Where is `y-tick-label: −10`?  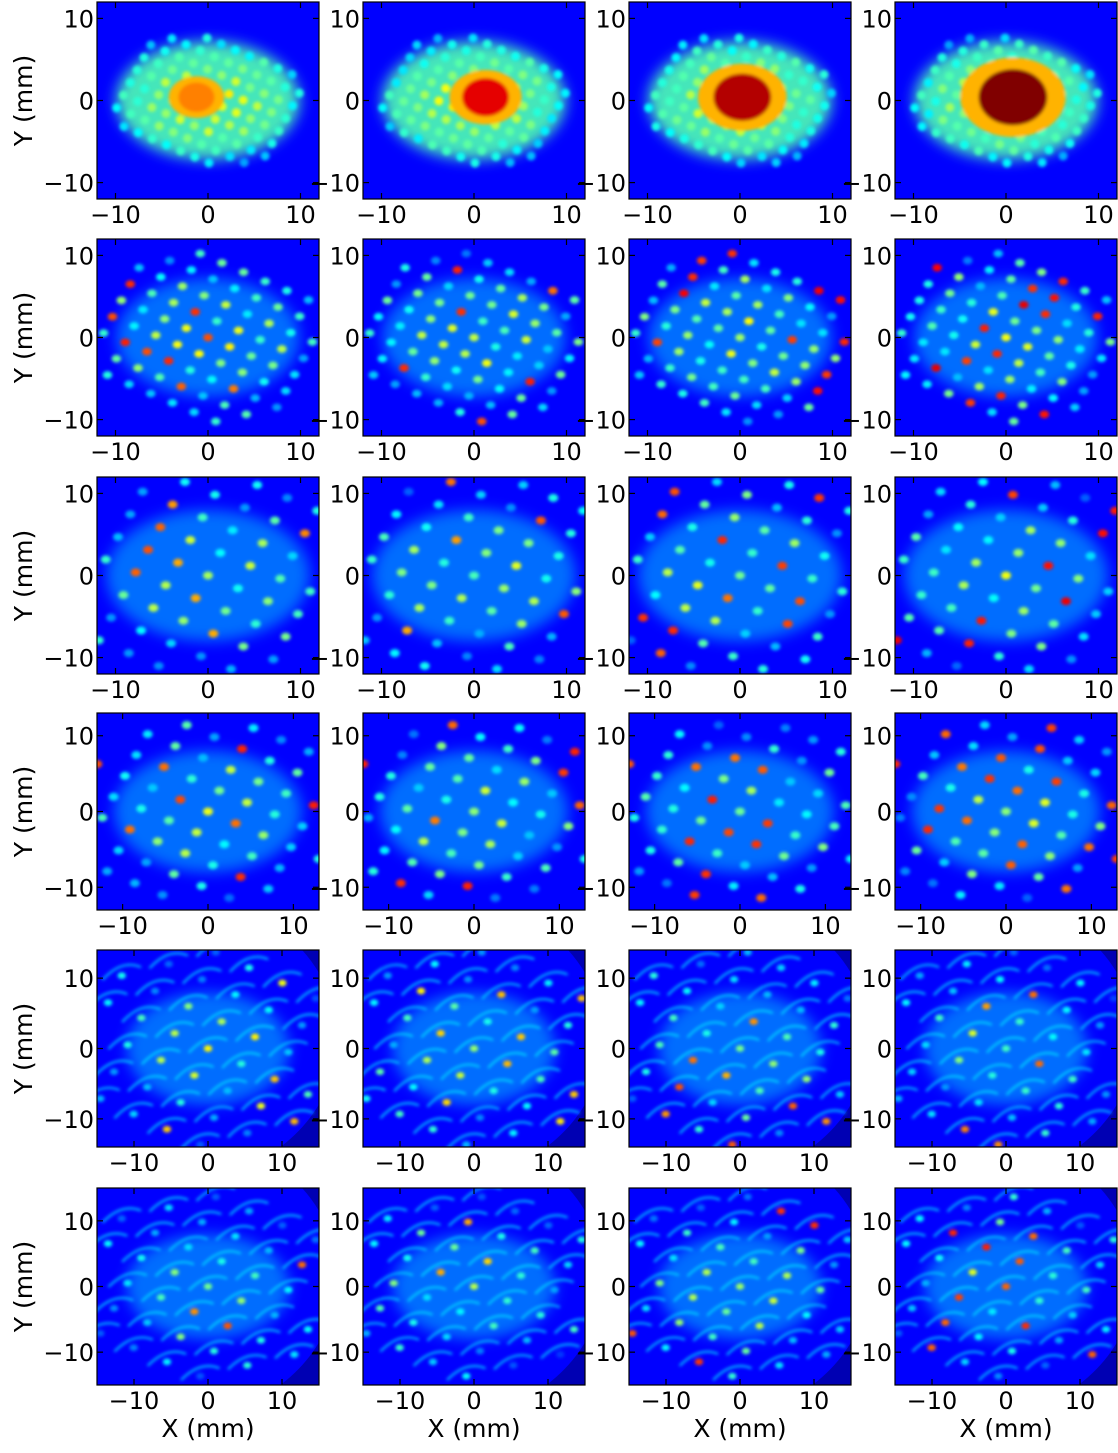
y-tick-label: −10 is located at coordinates (866, 888).